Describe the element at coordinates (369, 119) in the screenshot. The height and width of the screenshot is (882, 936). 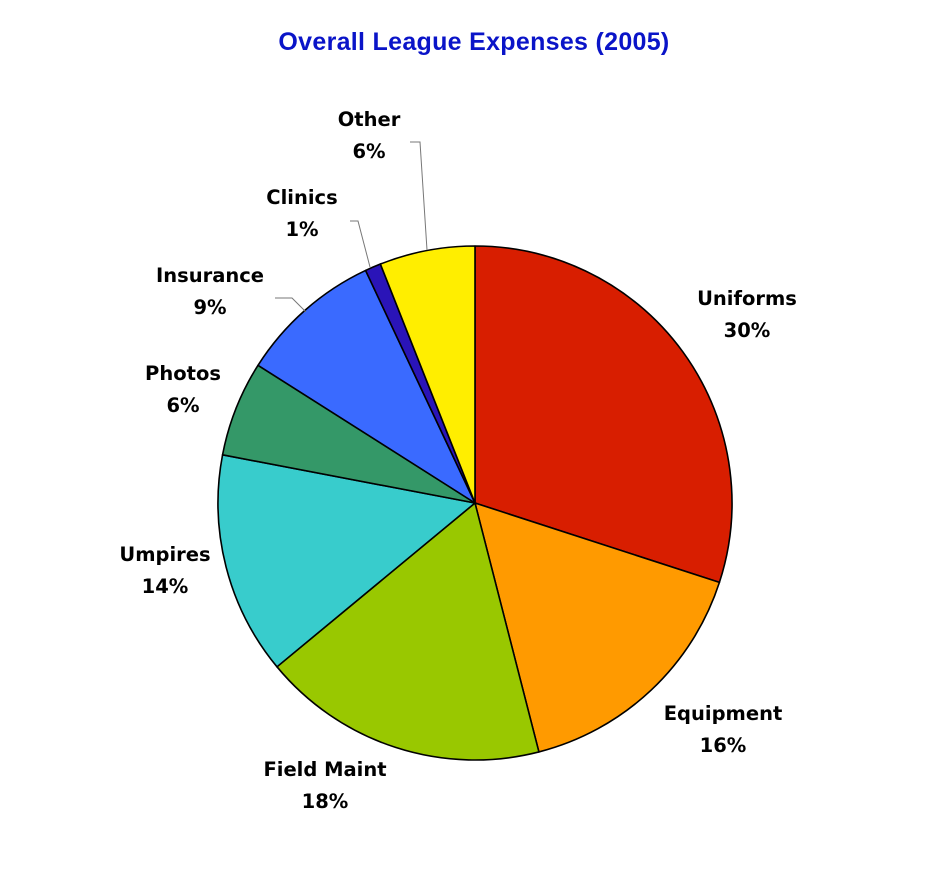
I see `slice-name: Other` at that location.